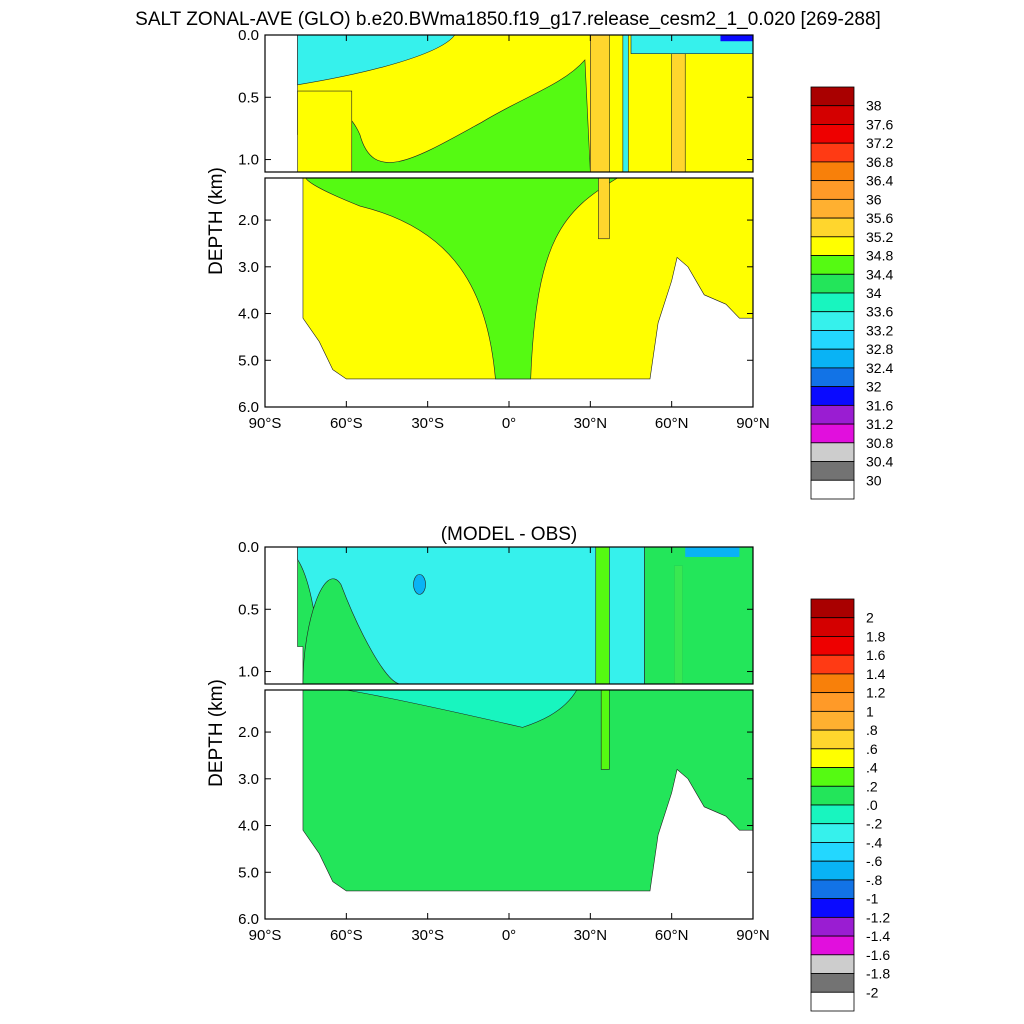 The width and height of the screenshot is (1024, 1024). I want to click on arctic-fresh-cap, so click(736, 38).